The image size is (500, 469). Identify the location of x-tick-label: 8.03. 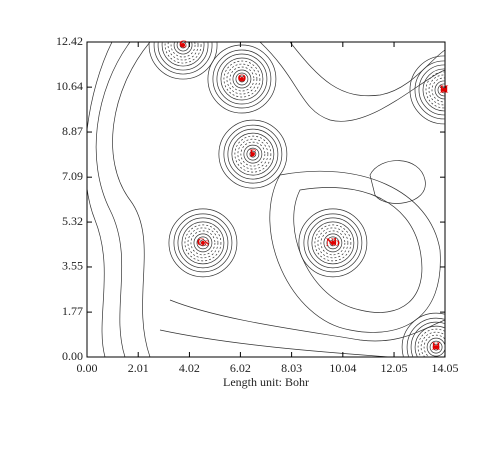
(291, 368).